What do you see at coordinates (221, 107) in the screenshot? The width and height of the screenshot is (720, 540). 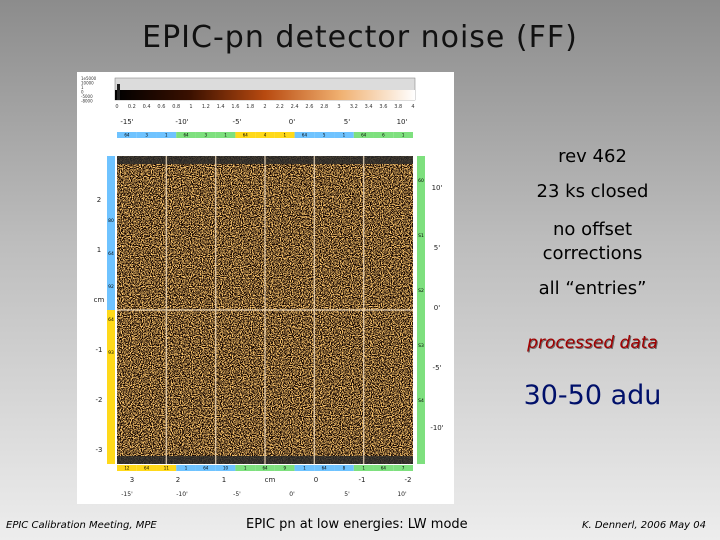 I see `colorbar-tick: 1.4` at bounding box center [221, 107].